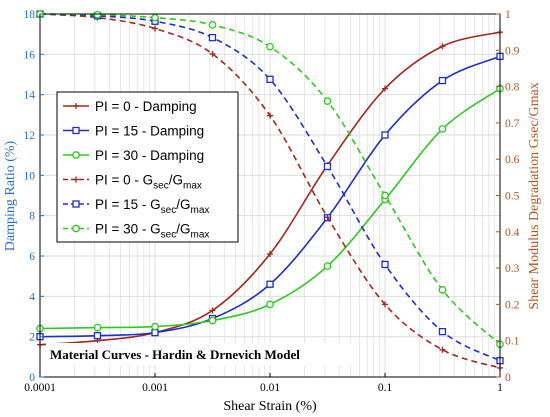  What do you see at coordinates (508, 15) in the screenshot?
I see `y-right-tick-label: 1` at bounding box center [508, 15].